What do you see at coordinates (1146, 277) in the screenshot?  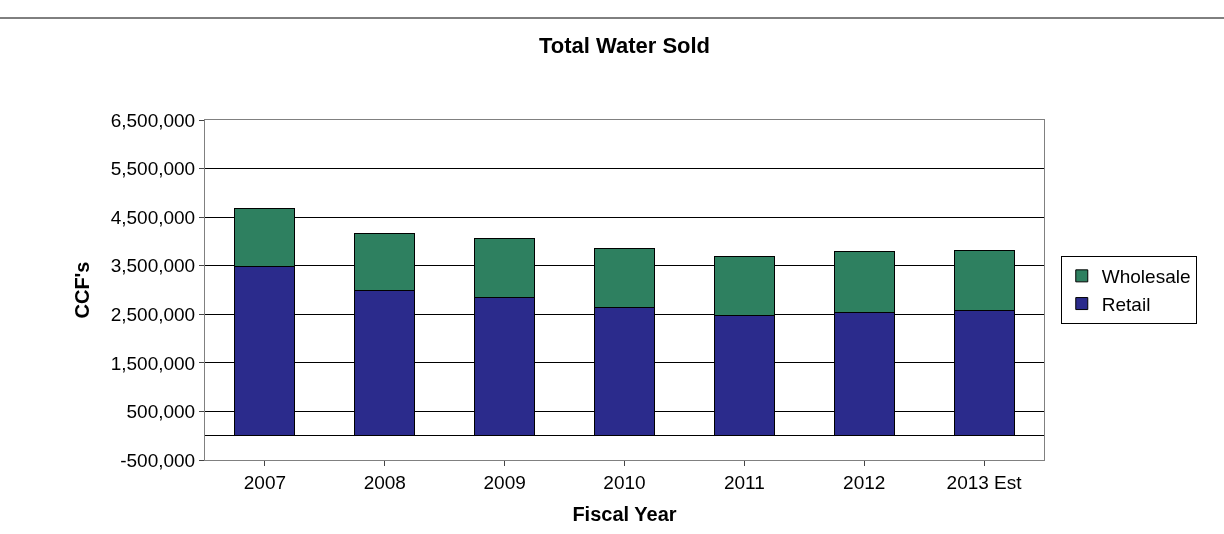 I see `legend-label: Wholesale` at bounding box center [1146, 277].